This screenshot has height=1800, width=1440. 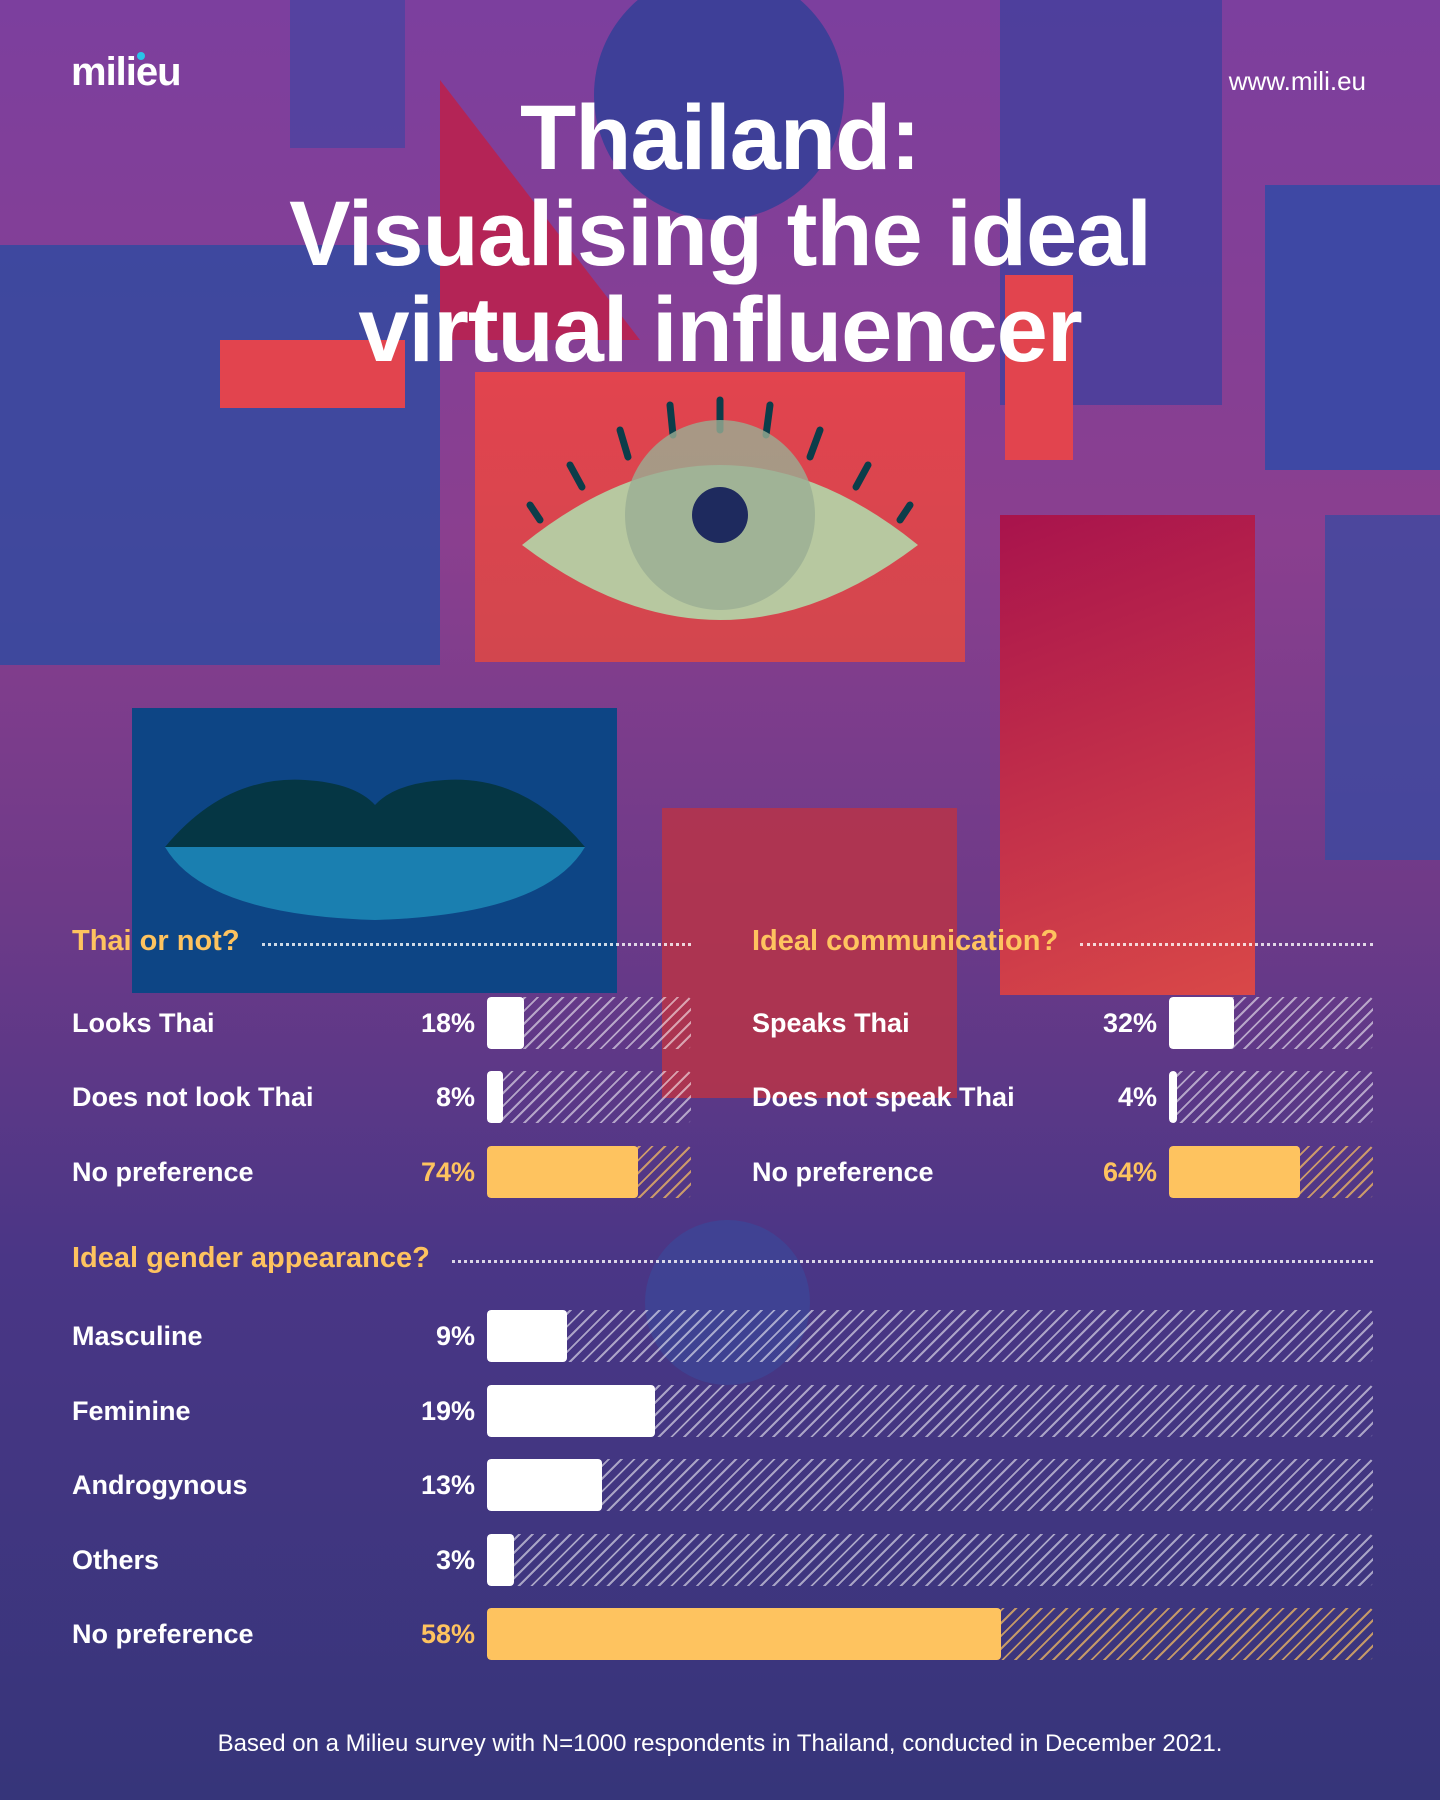 What do you see at coordinates (1062, 1023) in the screenshot?
I see `bar-row: Speaks Thai 32%` at bounding box center [1062, 1023].